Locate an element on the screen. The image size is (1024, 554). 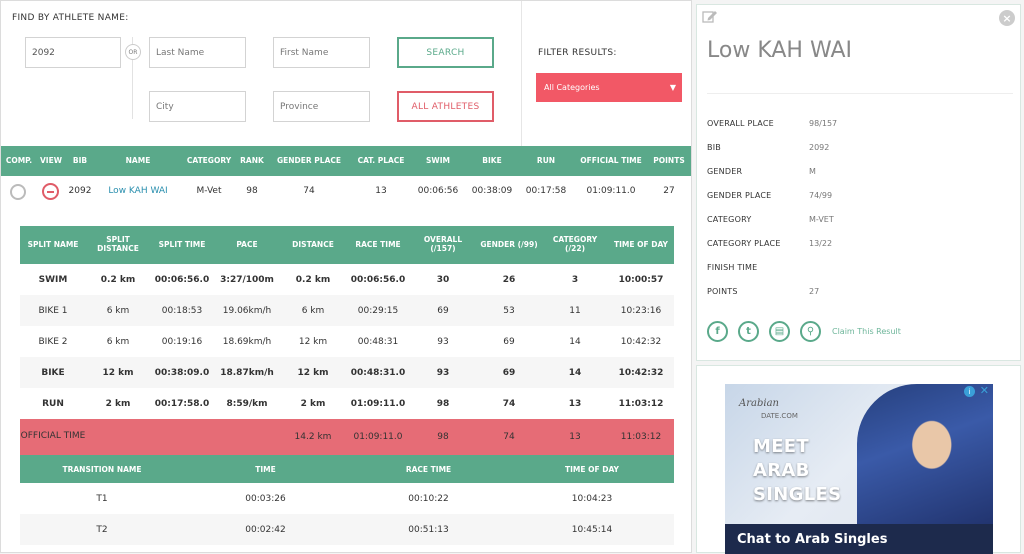
split-category: 3 is located at coordinates (575, 279).